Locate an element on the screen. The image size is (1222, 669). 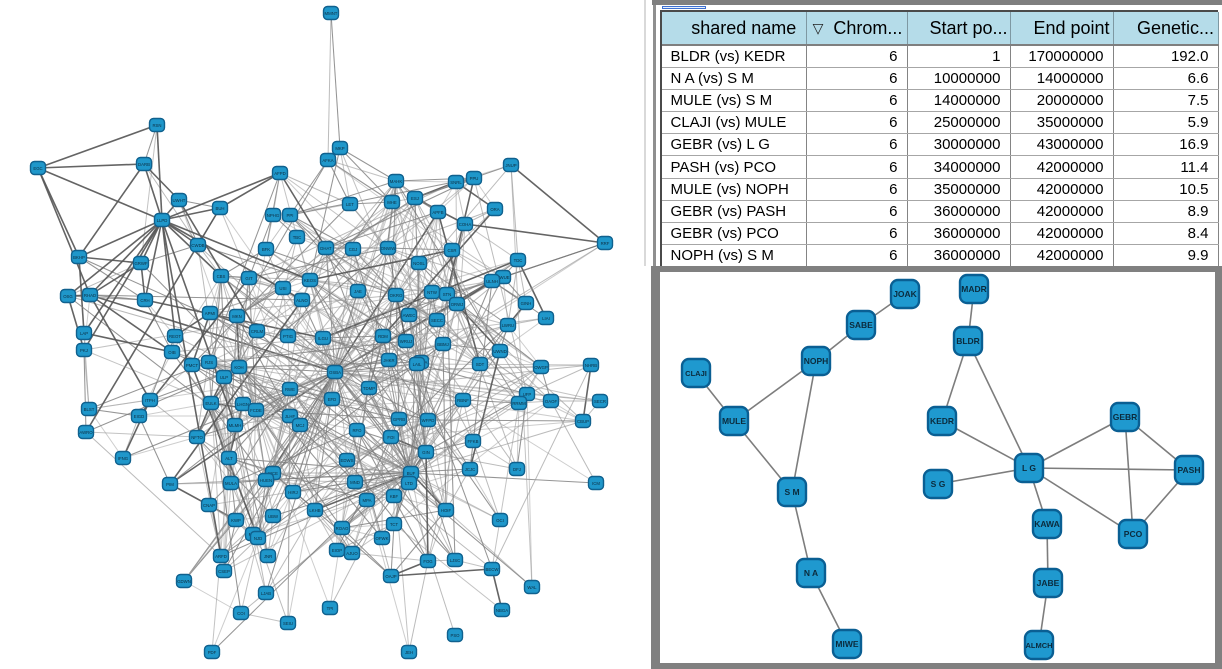
svg-text: PKJ is located at coordinates (84, 350).